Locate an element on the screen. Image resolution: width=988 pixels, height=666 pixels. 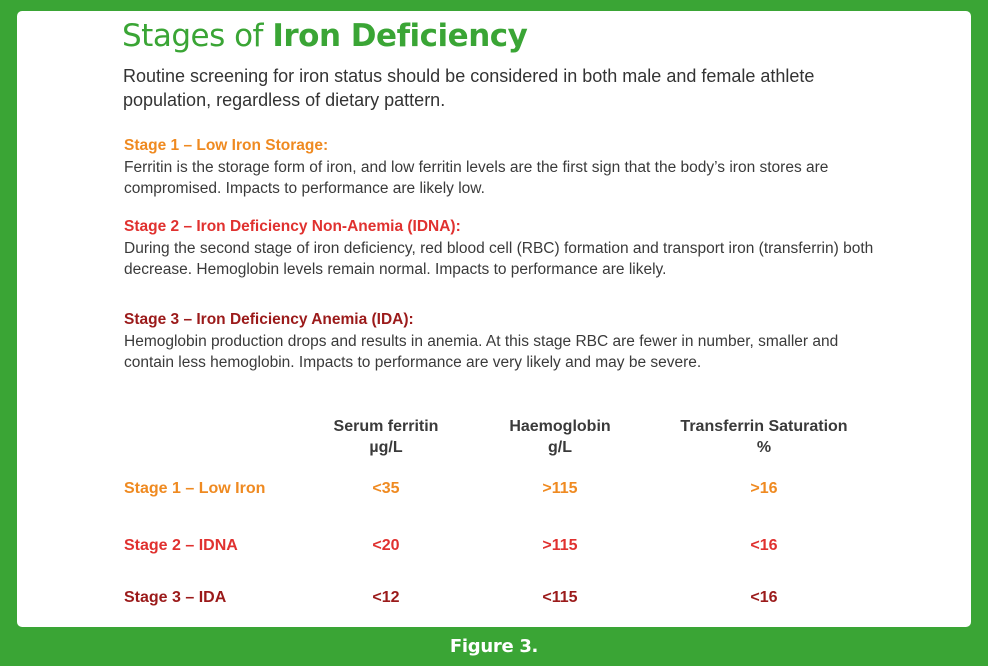
row-label-stage-1: Stage 1 – Low Iron is located at coordinates (195, 488).